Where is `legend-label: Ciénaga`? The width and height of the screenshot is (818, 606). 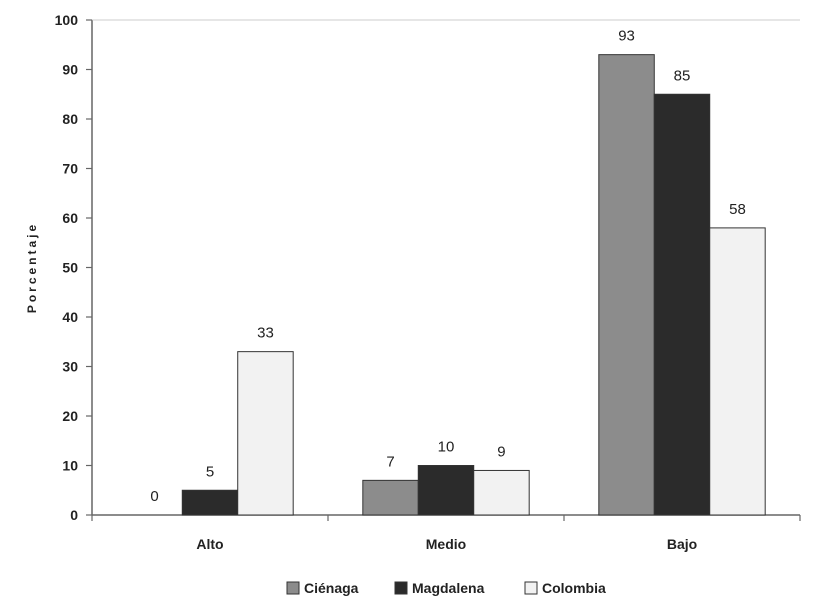 legend-label: Ciénaga is located at coordinates (331, 588).